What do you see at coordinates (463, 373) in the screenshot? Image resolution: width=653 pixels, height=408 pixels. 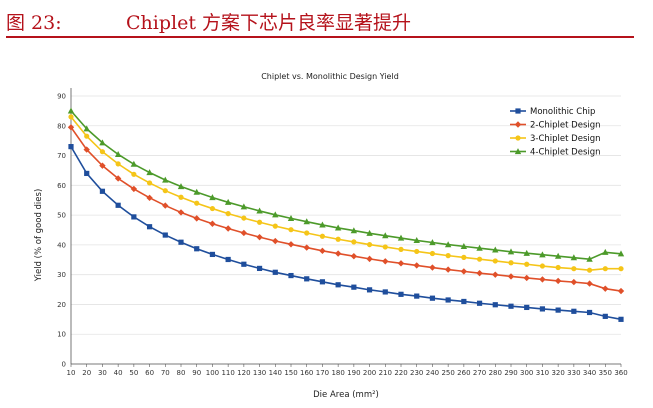 I see `x-tick-label: 260` at bounding box center [463, 373].